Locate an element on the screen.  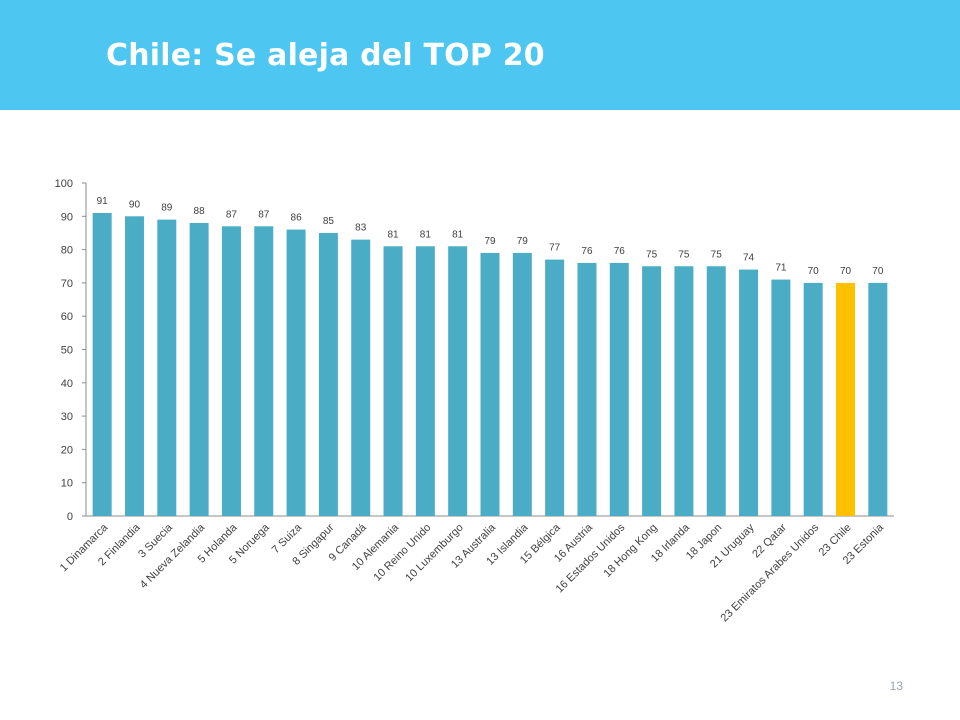
y-tick-label: 70 is located at coordinates (67, 284).